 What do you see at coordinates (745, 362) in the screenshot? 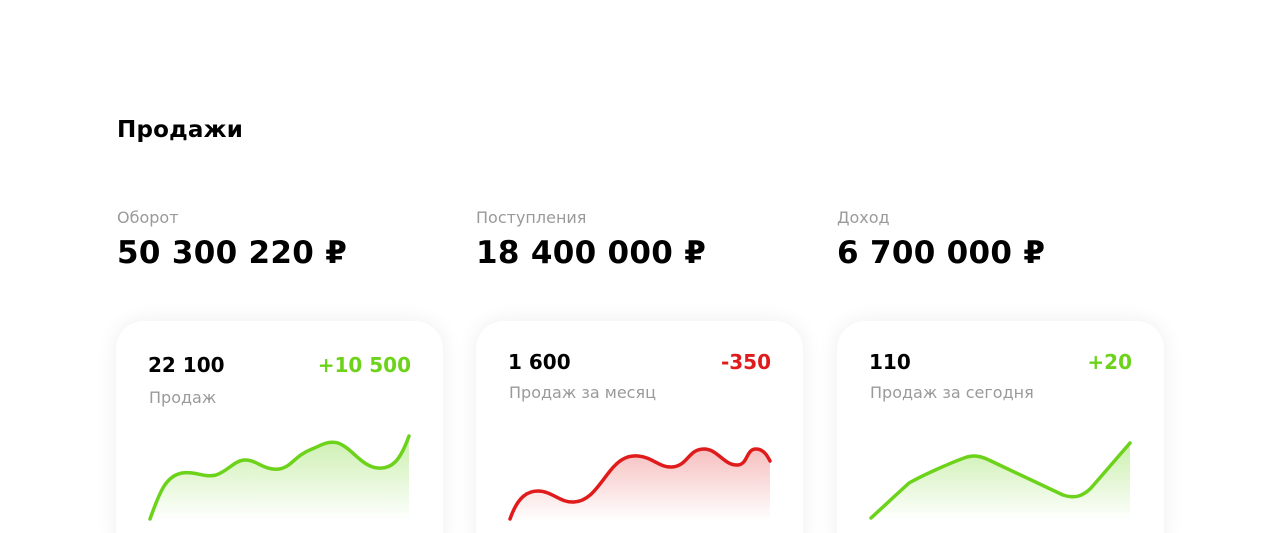
I see `sales-delta: -350` at bounding box center [745, 362].